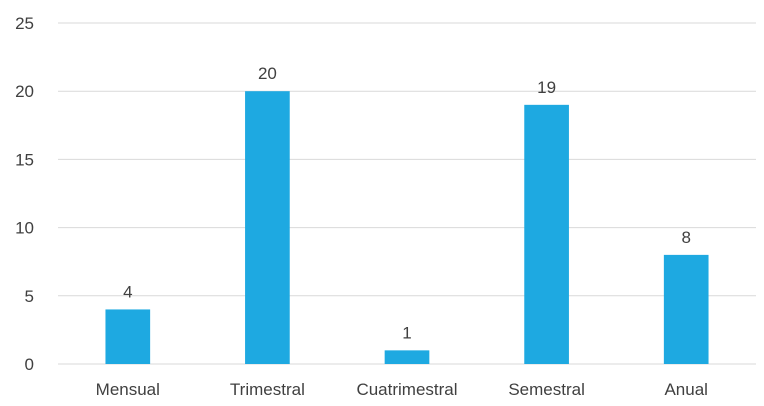 The image size is (764, 406). What do you see at coordinates (406, 389) in the screenshot?
I see `x-tick-label-cuatrimestral: Cuatrimestral` at bounding box center [406, 389].